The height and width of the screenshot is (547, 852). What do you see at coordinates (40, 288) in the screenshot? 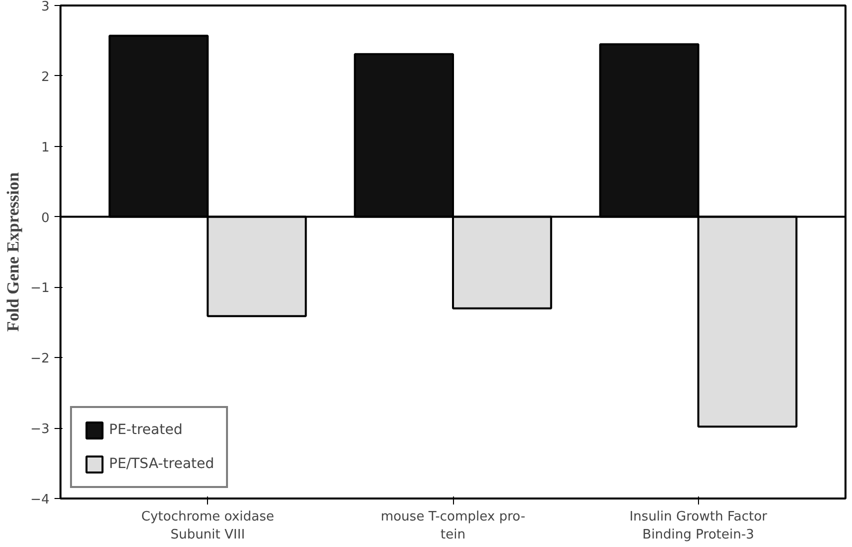
I see `y-tick-label: −1` at bounding box center [40, 288].